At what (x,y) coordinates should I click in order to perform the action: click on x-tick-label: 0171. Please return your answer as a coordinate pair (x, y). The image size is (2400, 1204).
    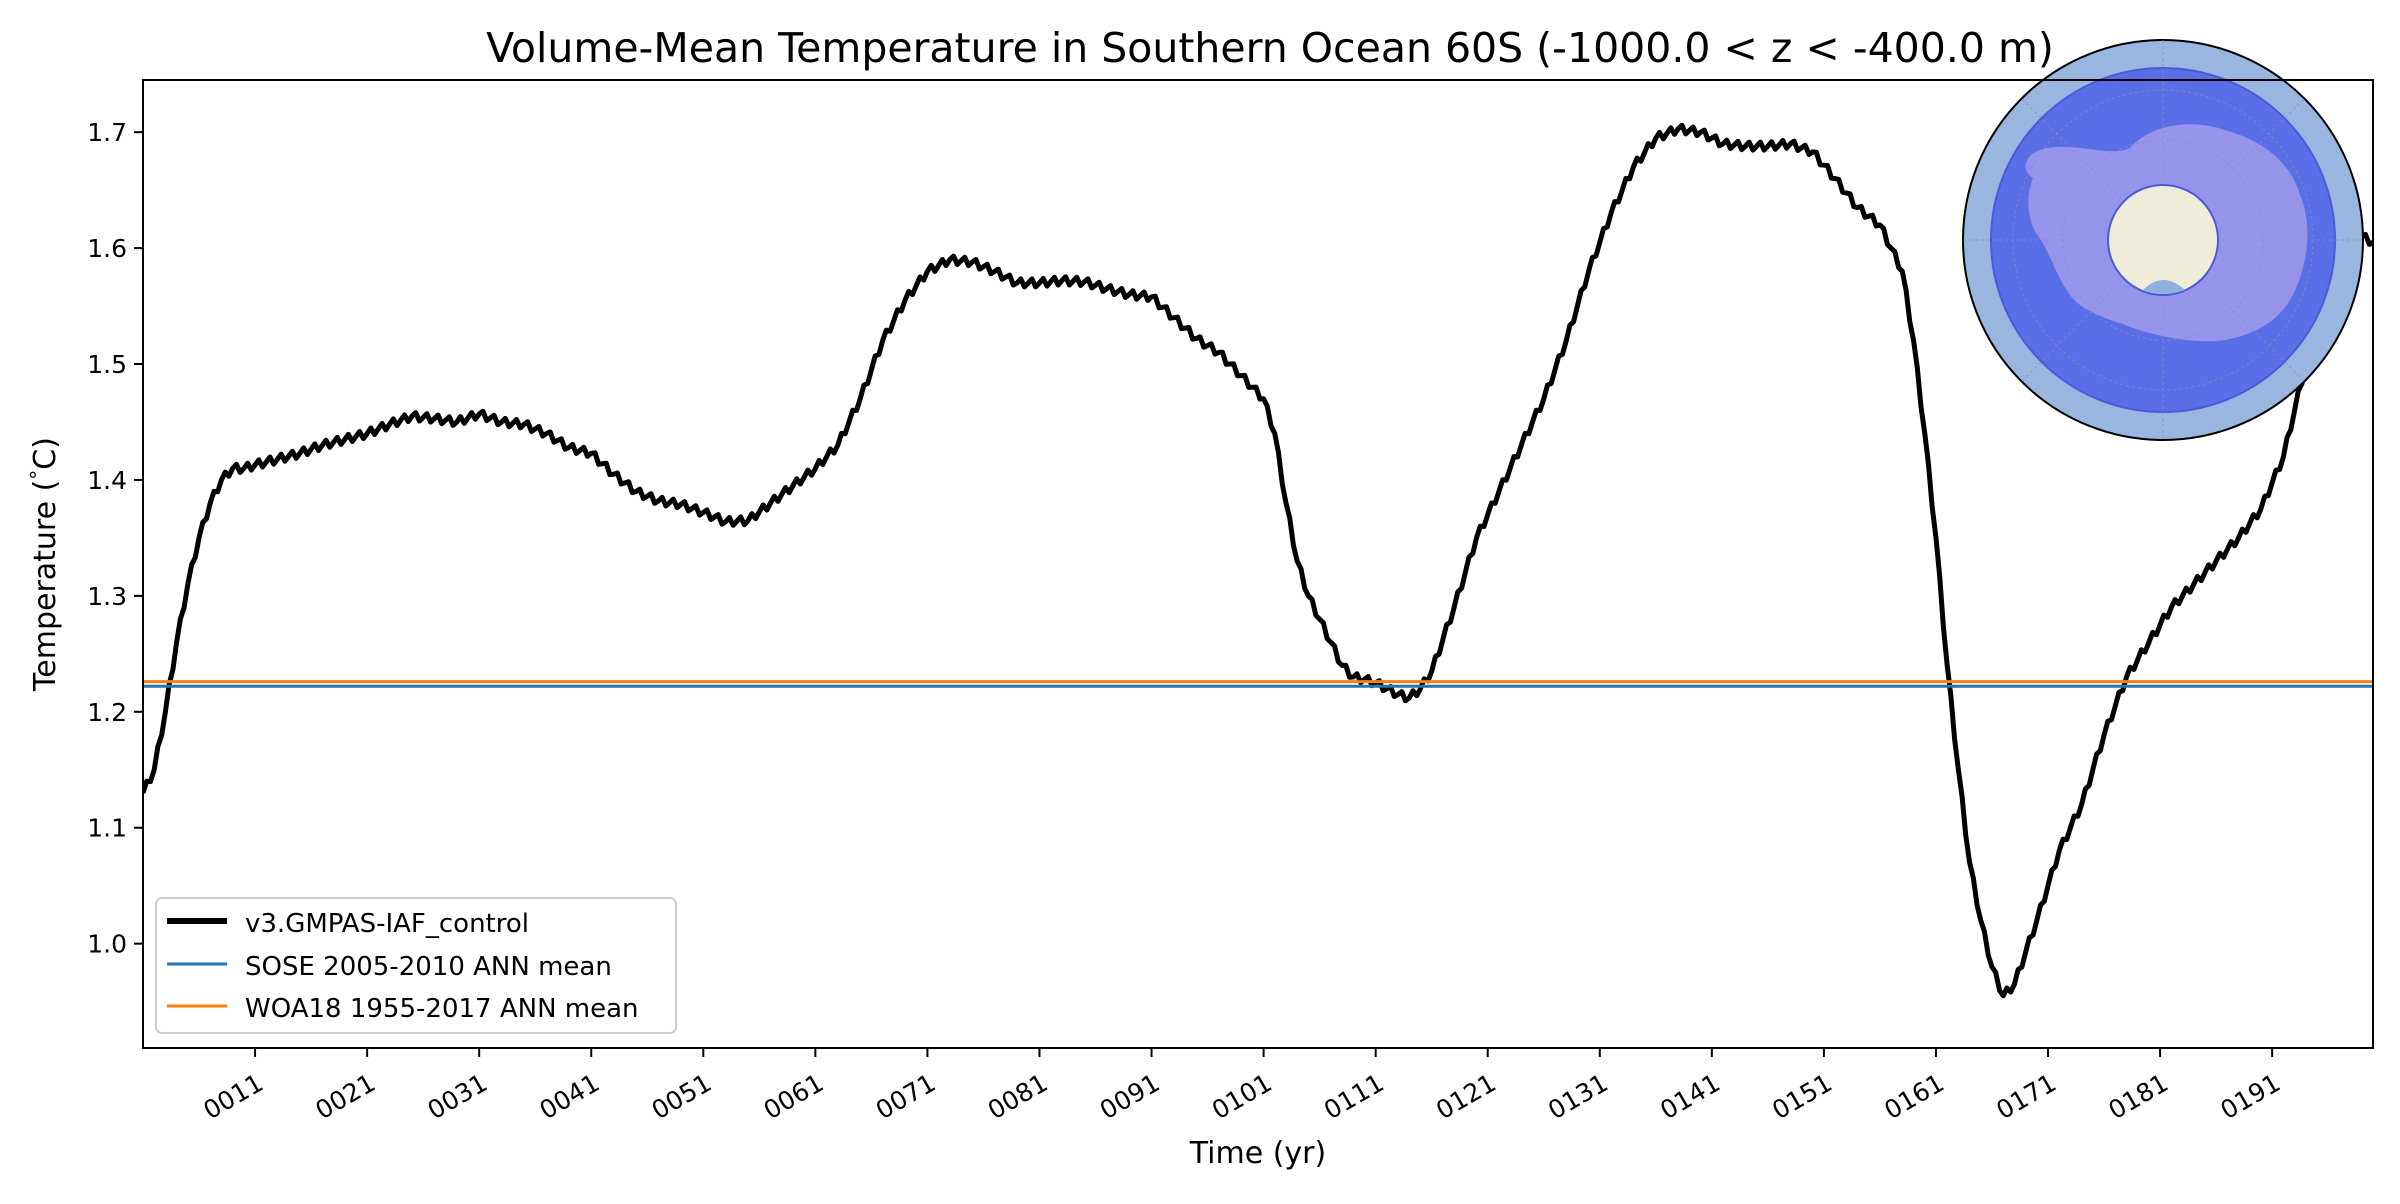
    Looking at the image, I should click on (2026, 1096).